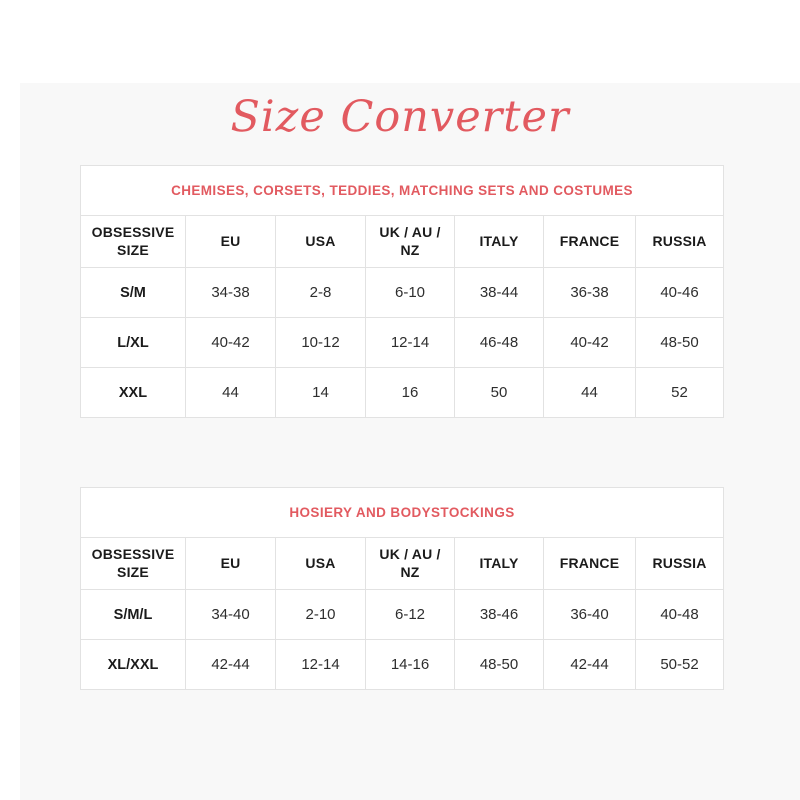 The image size is (800, 800). I want to click on row-label: S/M/L, so click(133, 614).